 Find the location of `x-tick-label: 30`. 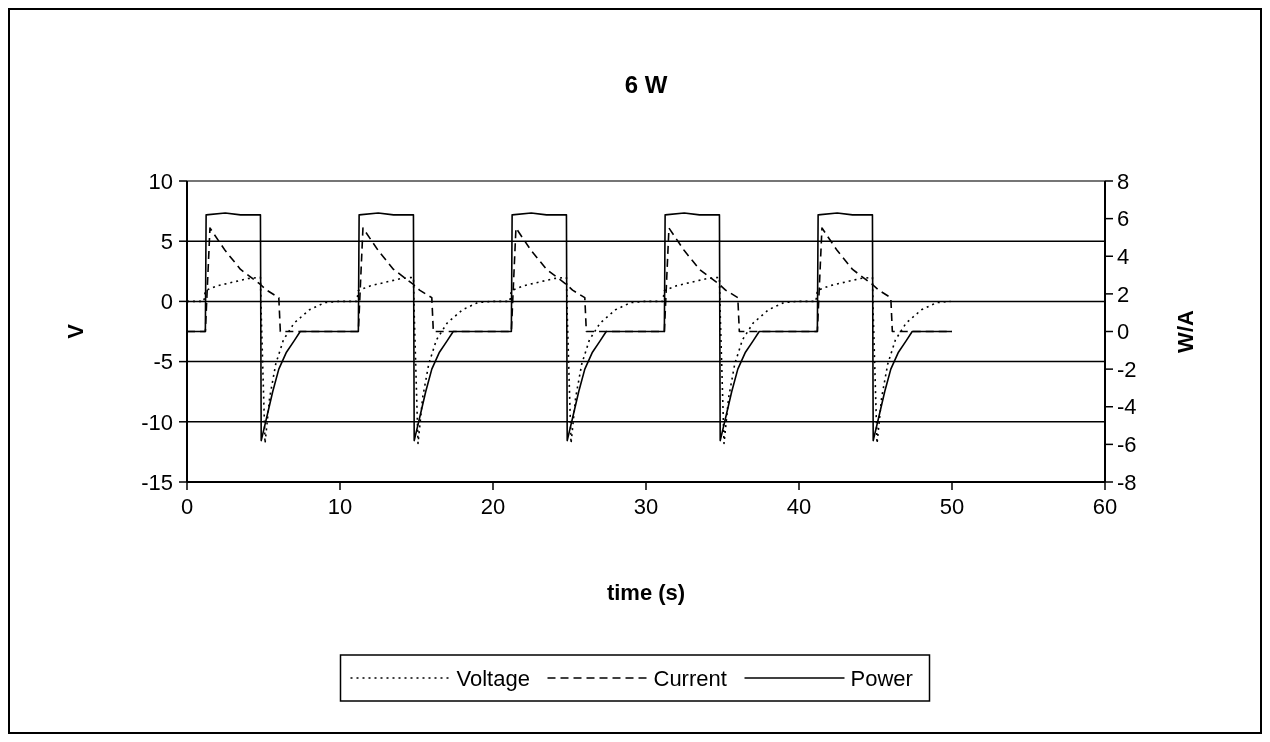

x-tick-label: 30 is located at coordinates (646, 506).